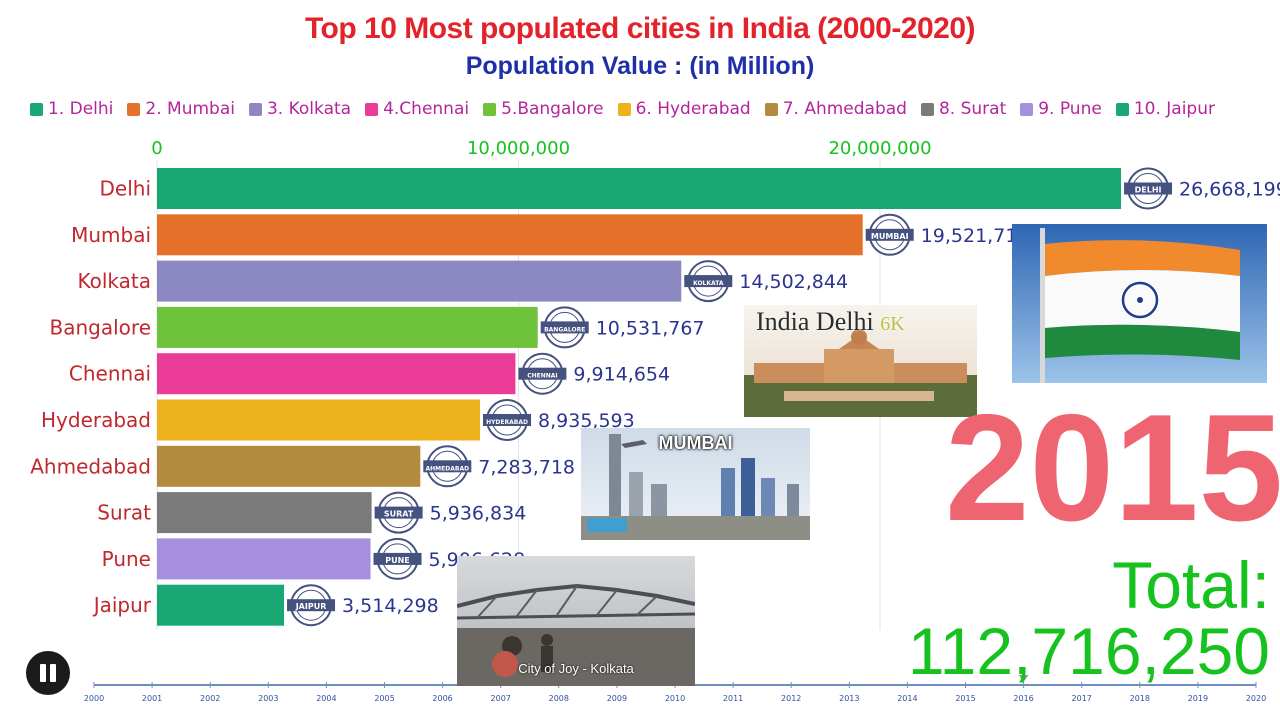 The image size is (1280, 720). I want to click on legend-label: 3. Kolkata, so click(309, 109).